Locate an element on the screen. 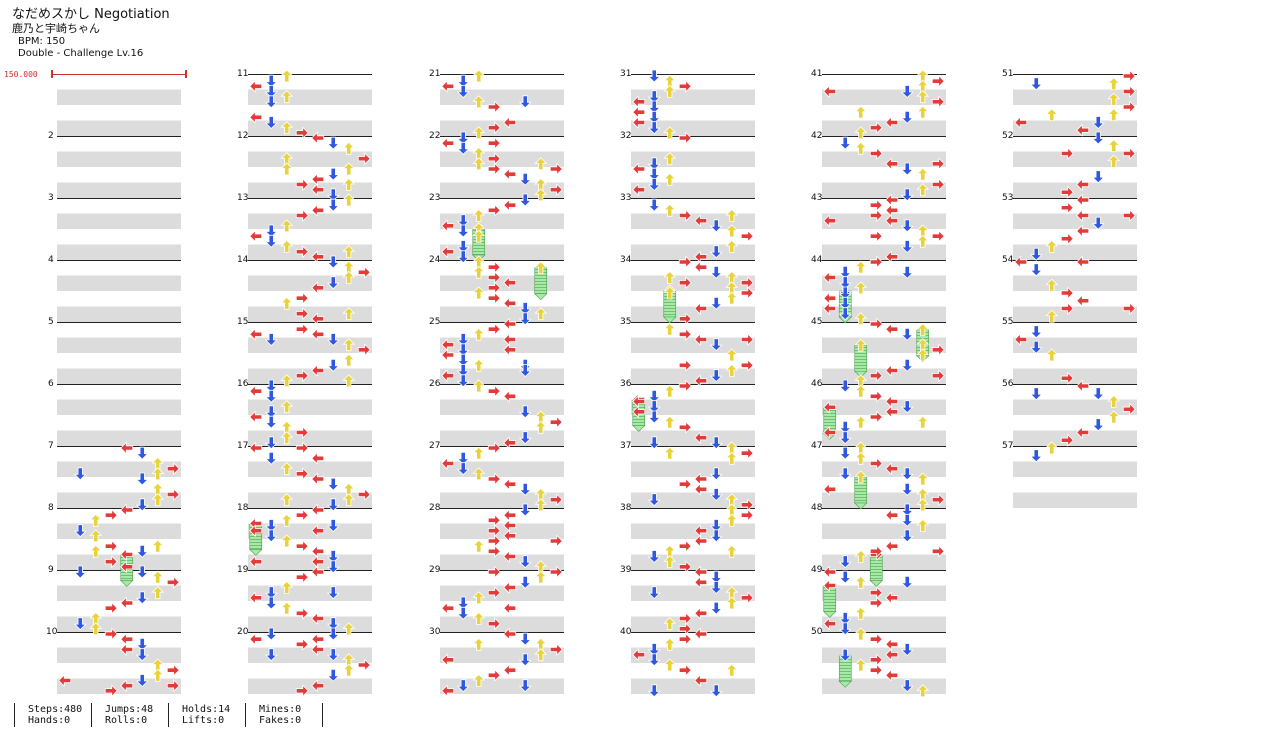 This screenshot has width=1280, height=739. measure-number: 8 is located at coordinates (51, 508).